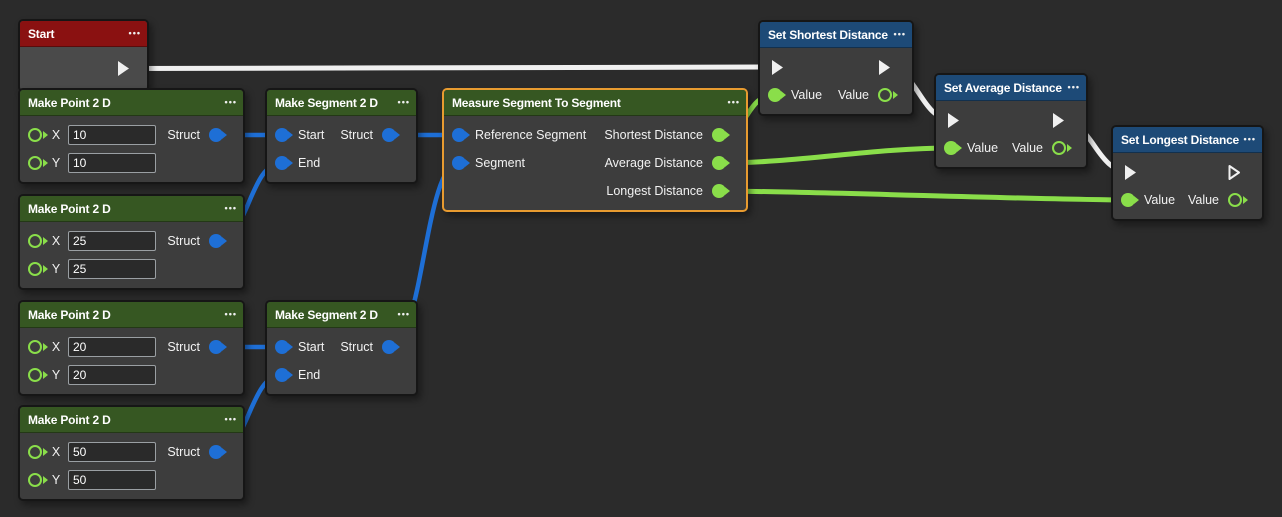 The height and width of the screenshot is (517, 1282). I want to click on node-mp3: Make Point 2 D ••• X Struct Y, so click(131, 348).